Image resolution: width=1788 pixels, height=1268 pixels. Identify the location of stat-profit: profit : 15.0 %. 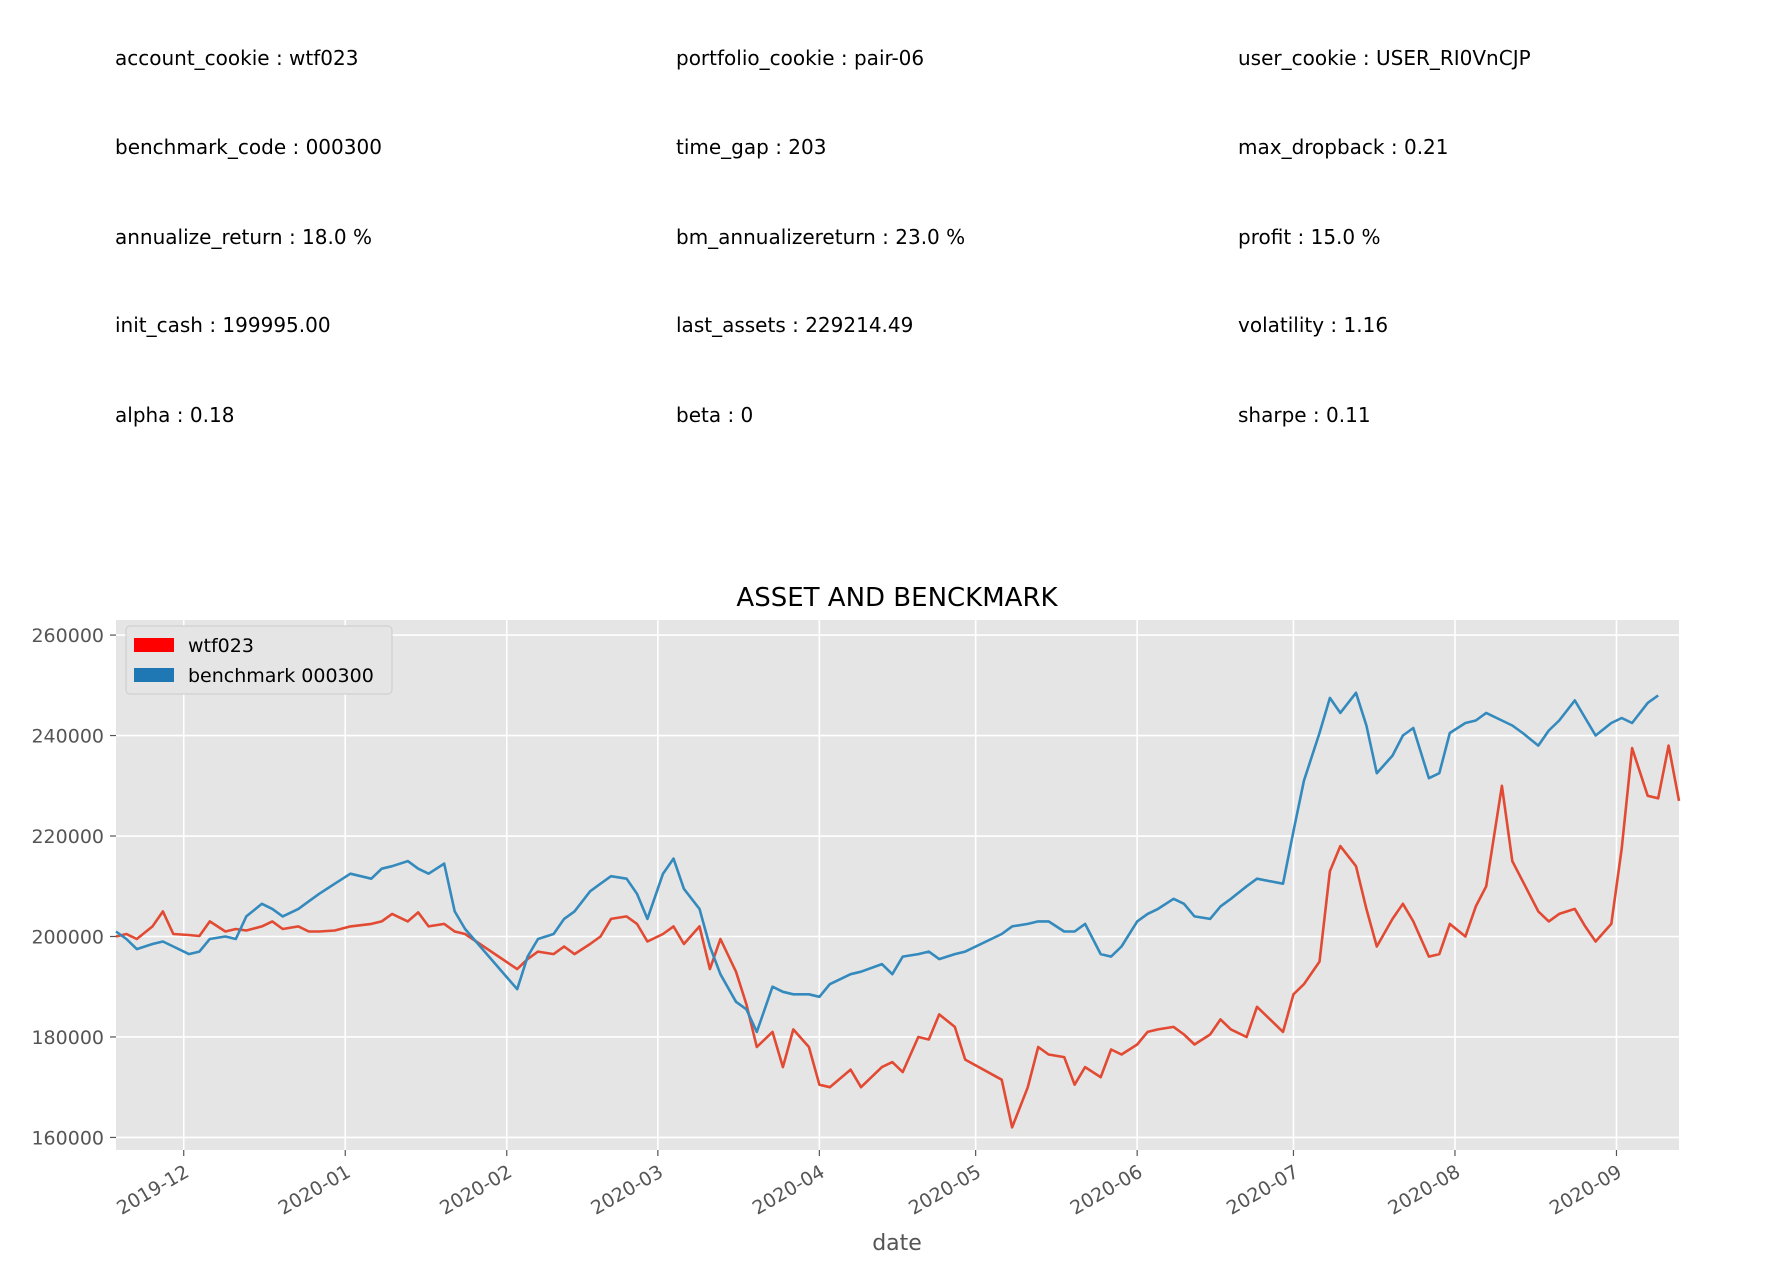
(1309, 237).